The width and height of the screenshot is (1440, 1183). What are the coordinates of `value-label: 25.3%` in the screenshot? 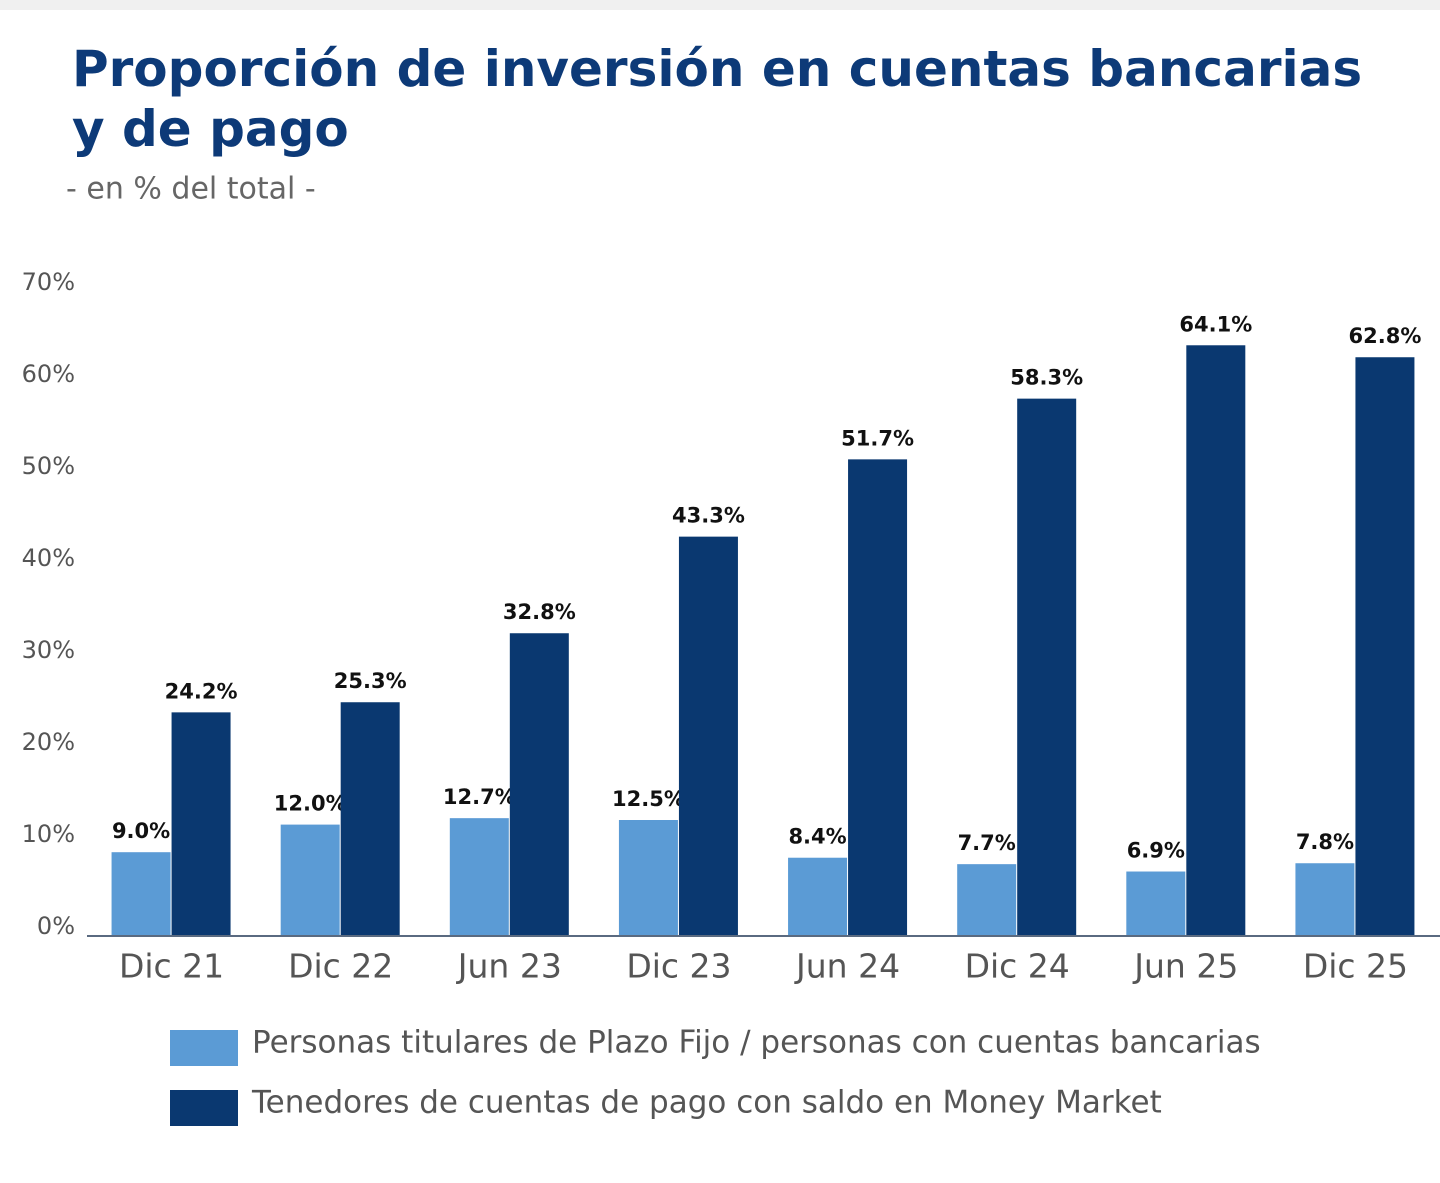 It's located at (370, 681).